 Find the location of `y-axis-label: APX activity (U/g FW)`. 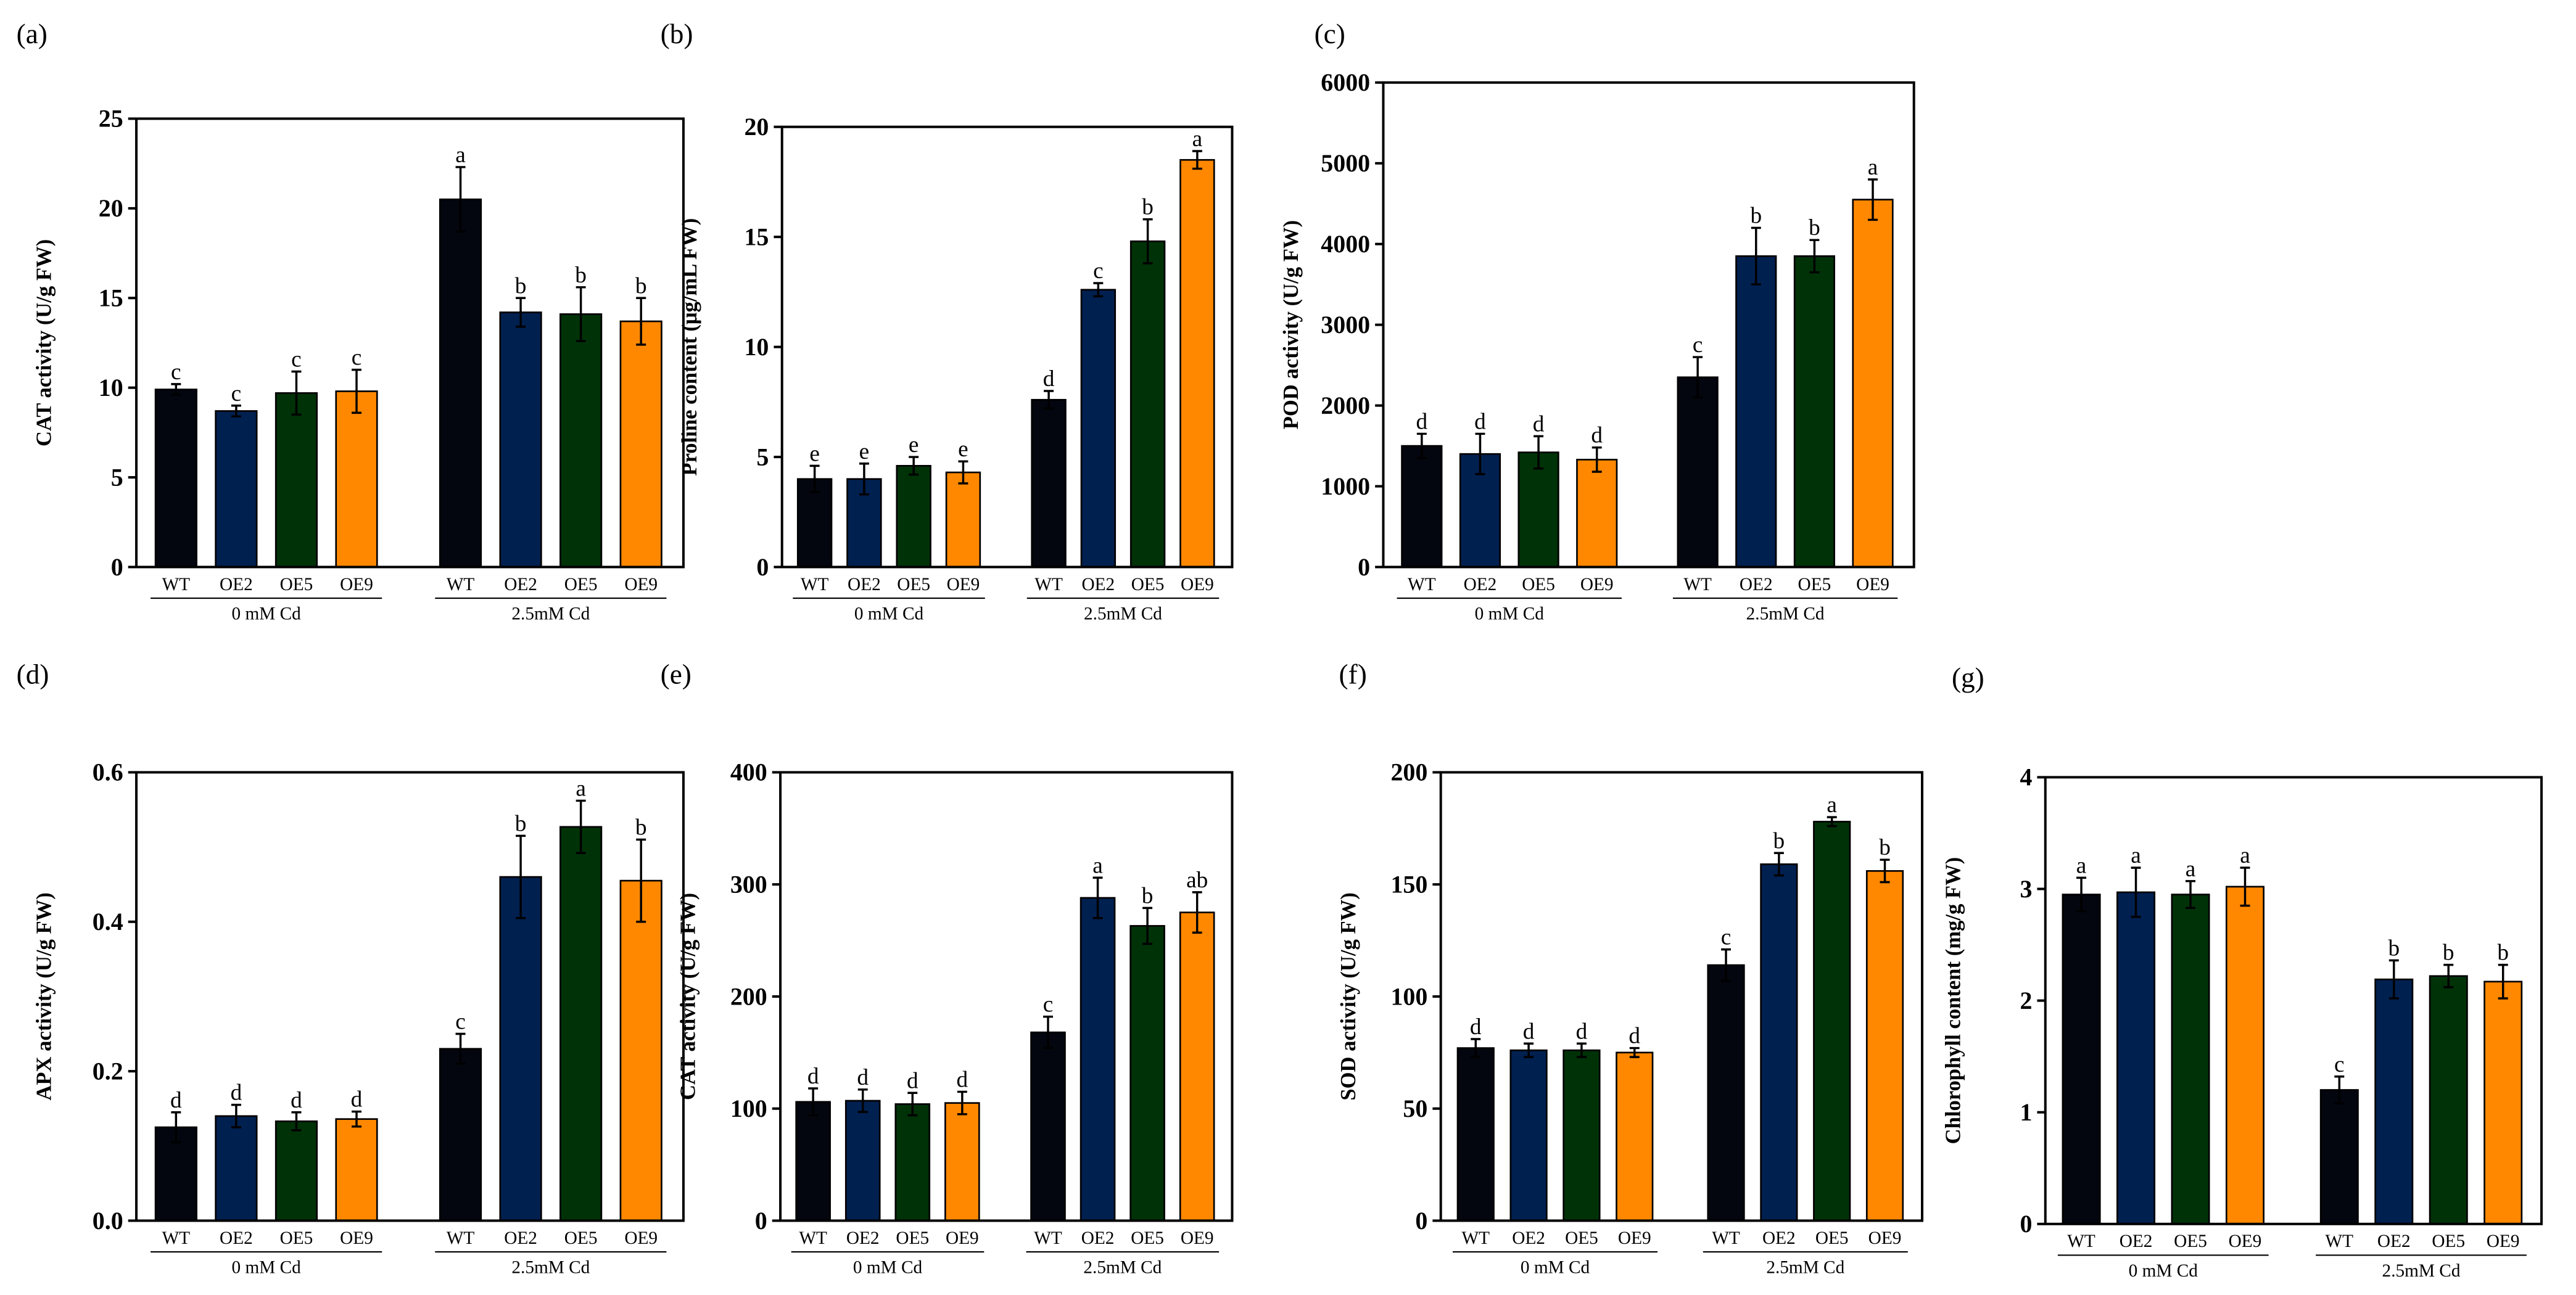

y-axis-label: APX activity (U/g FW) is located at coordinates (44, 996).